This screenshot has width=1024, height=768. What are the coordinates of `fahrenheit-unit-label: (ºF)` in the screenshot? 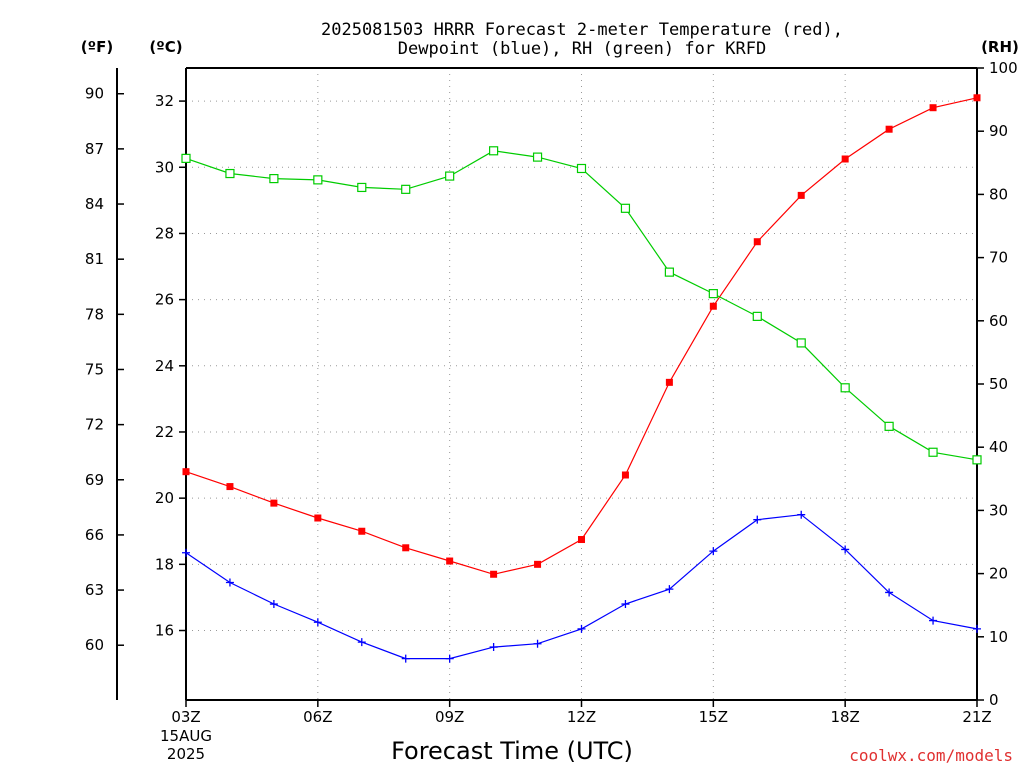 It's located at (97, 47).